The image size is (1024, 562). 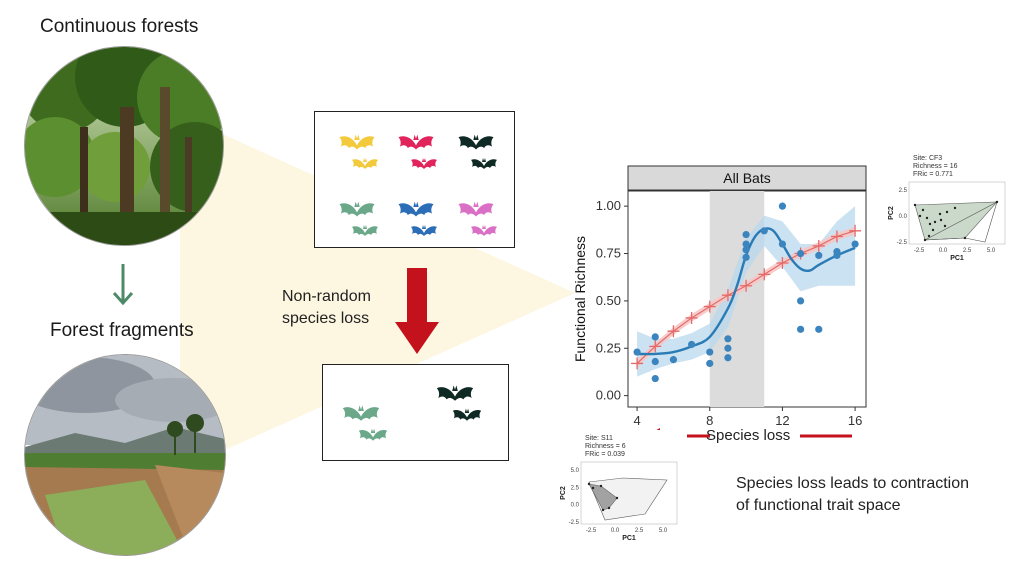 I want to click on inset-x-label: PC1, so click(x=629, y=538).